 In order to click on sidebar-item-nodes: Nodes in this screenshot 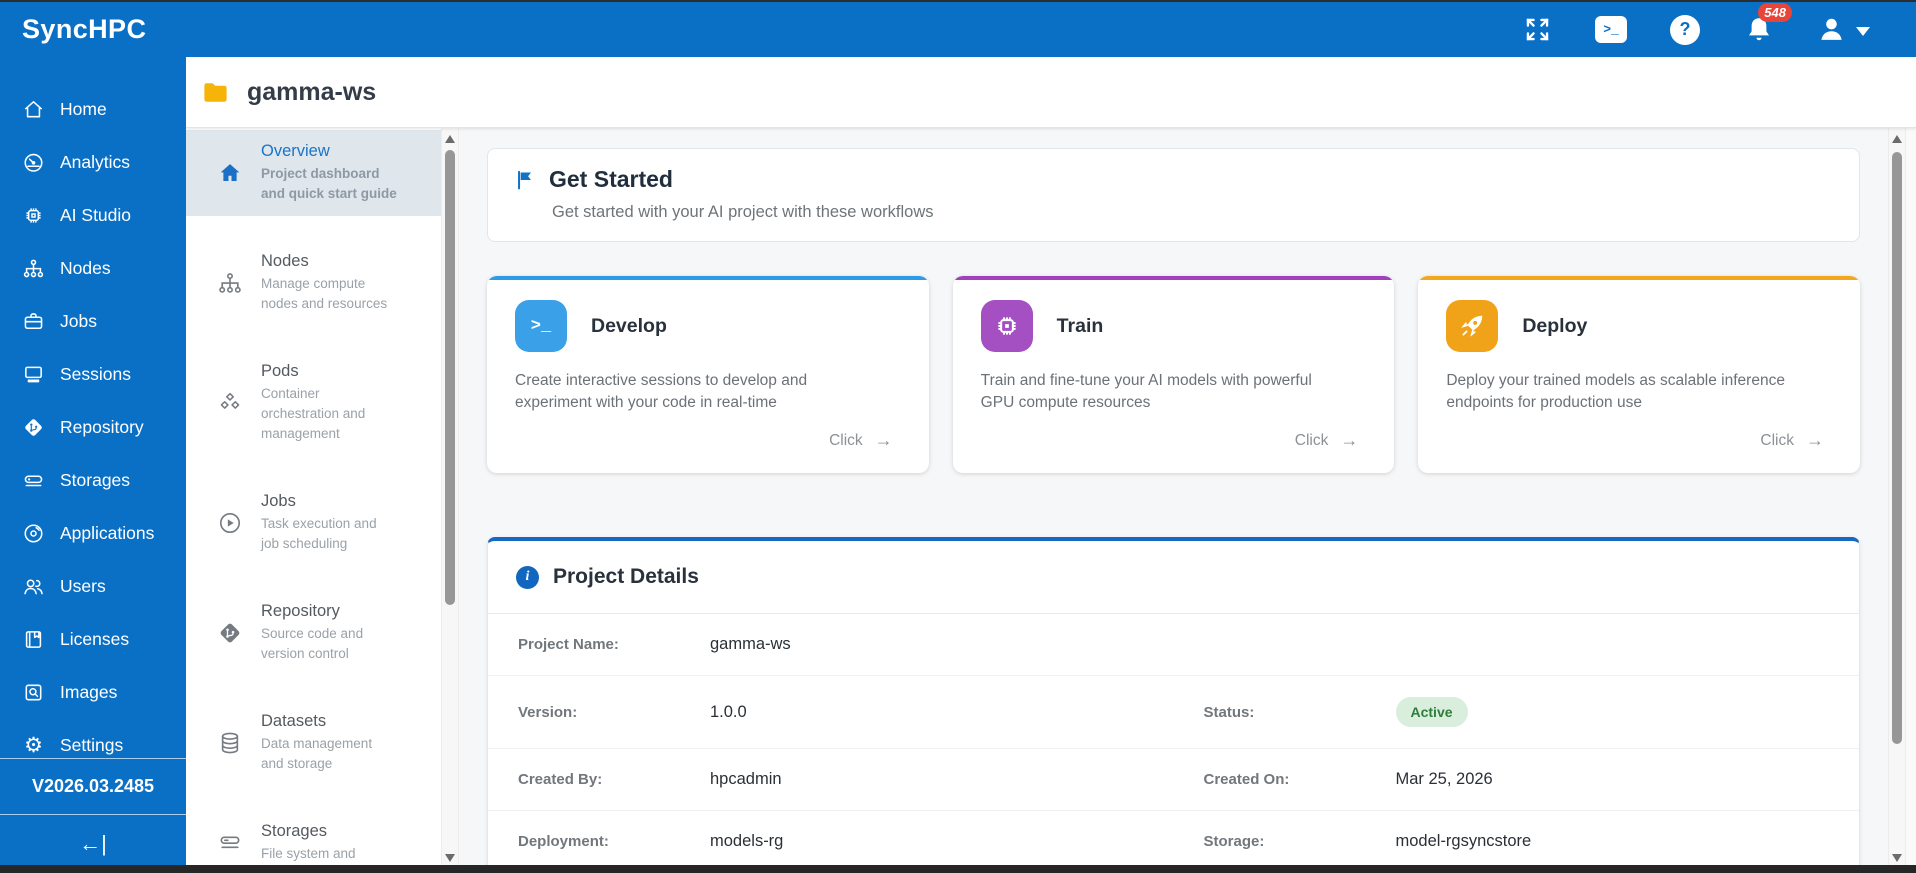, I will do `click(93, 268)`.